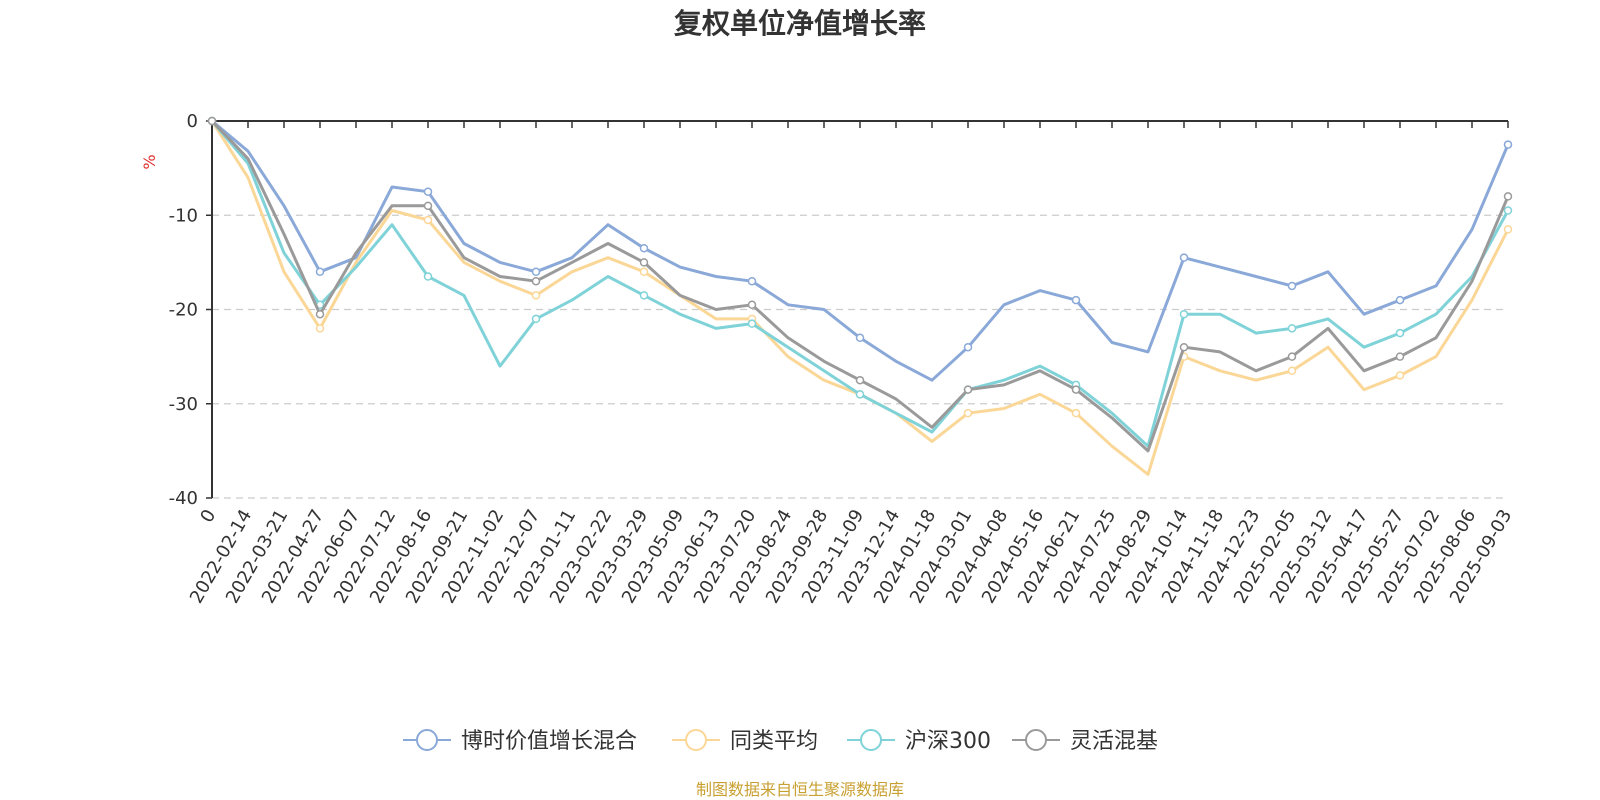 The image size is (1600, 800). I want to click on y-tick-label: -10, so click(183, 215).